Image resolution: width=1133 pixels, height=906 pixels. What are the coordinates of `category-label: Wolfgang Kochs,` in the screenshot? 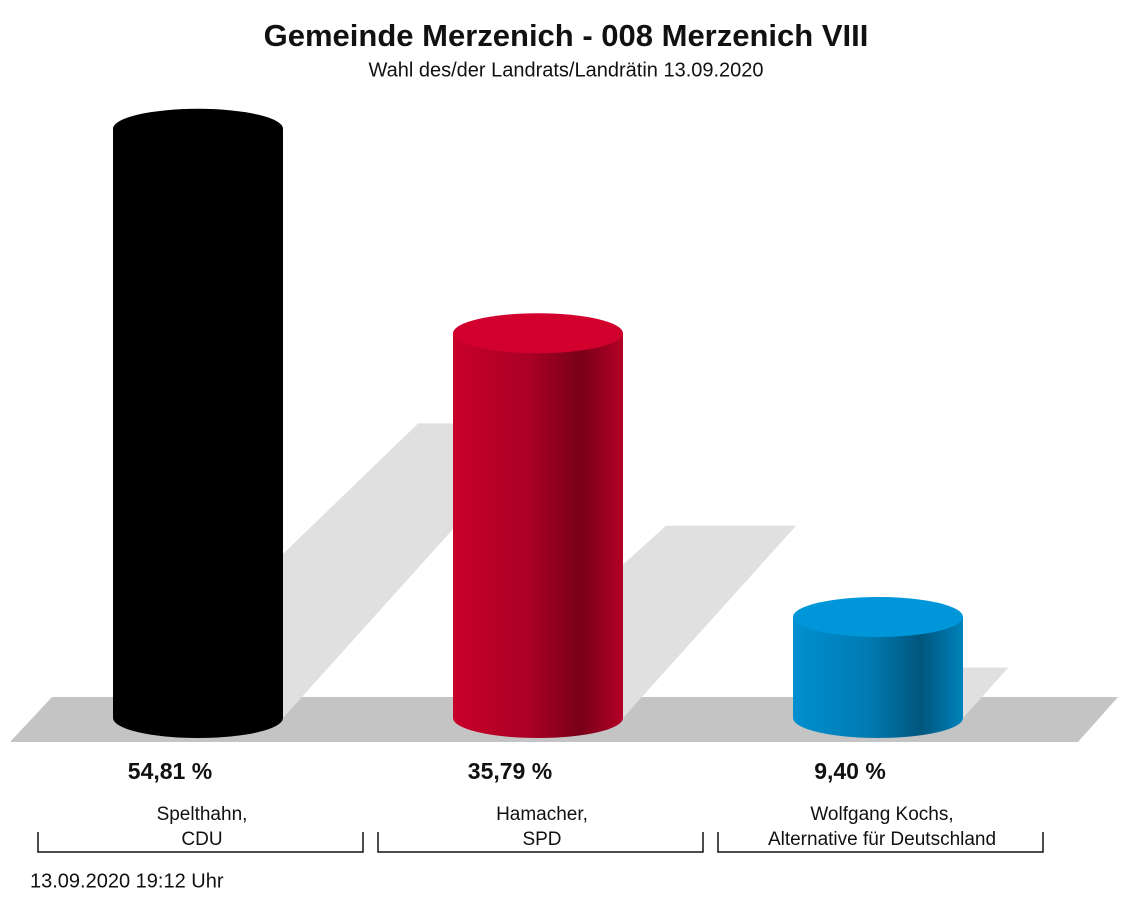 It's located at (881, 814).